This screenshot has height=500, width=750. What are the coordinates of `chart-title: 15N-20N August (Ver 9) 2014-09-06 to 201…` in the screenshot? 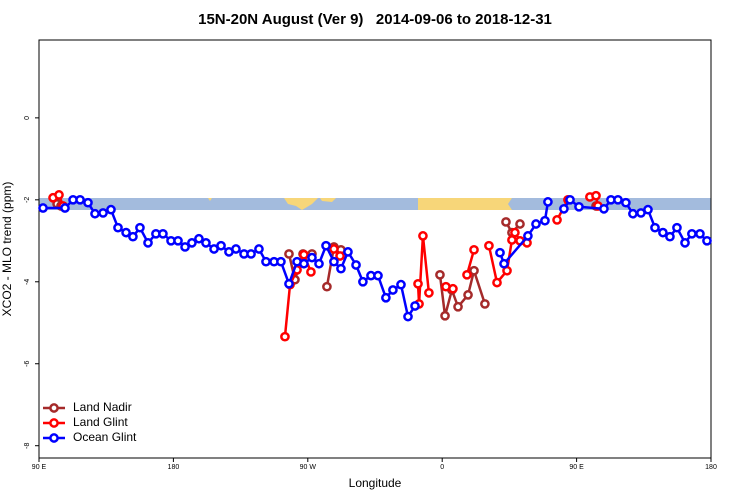 It's located at (375, 19).